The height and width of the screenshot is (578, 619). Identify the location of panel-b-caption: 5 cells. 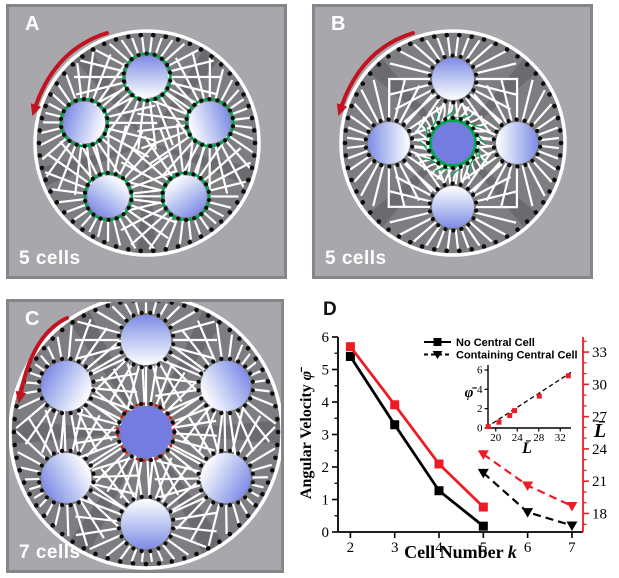
(356, 258).